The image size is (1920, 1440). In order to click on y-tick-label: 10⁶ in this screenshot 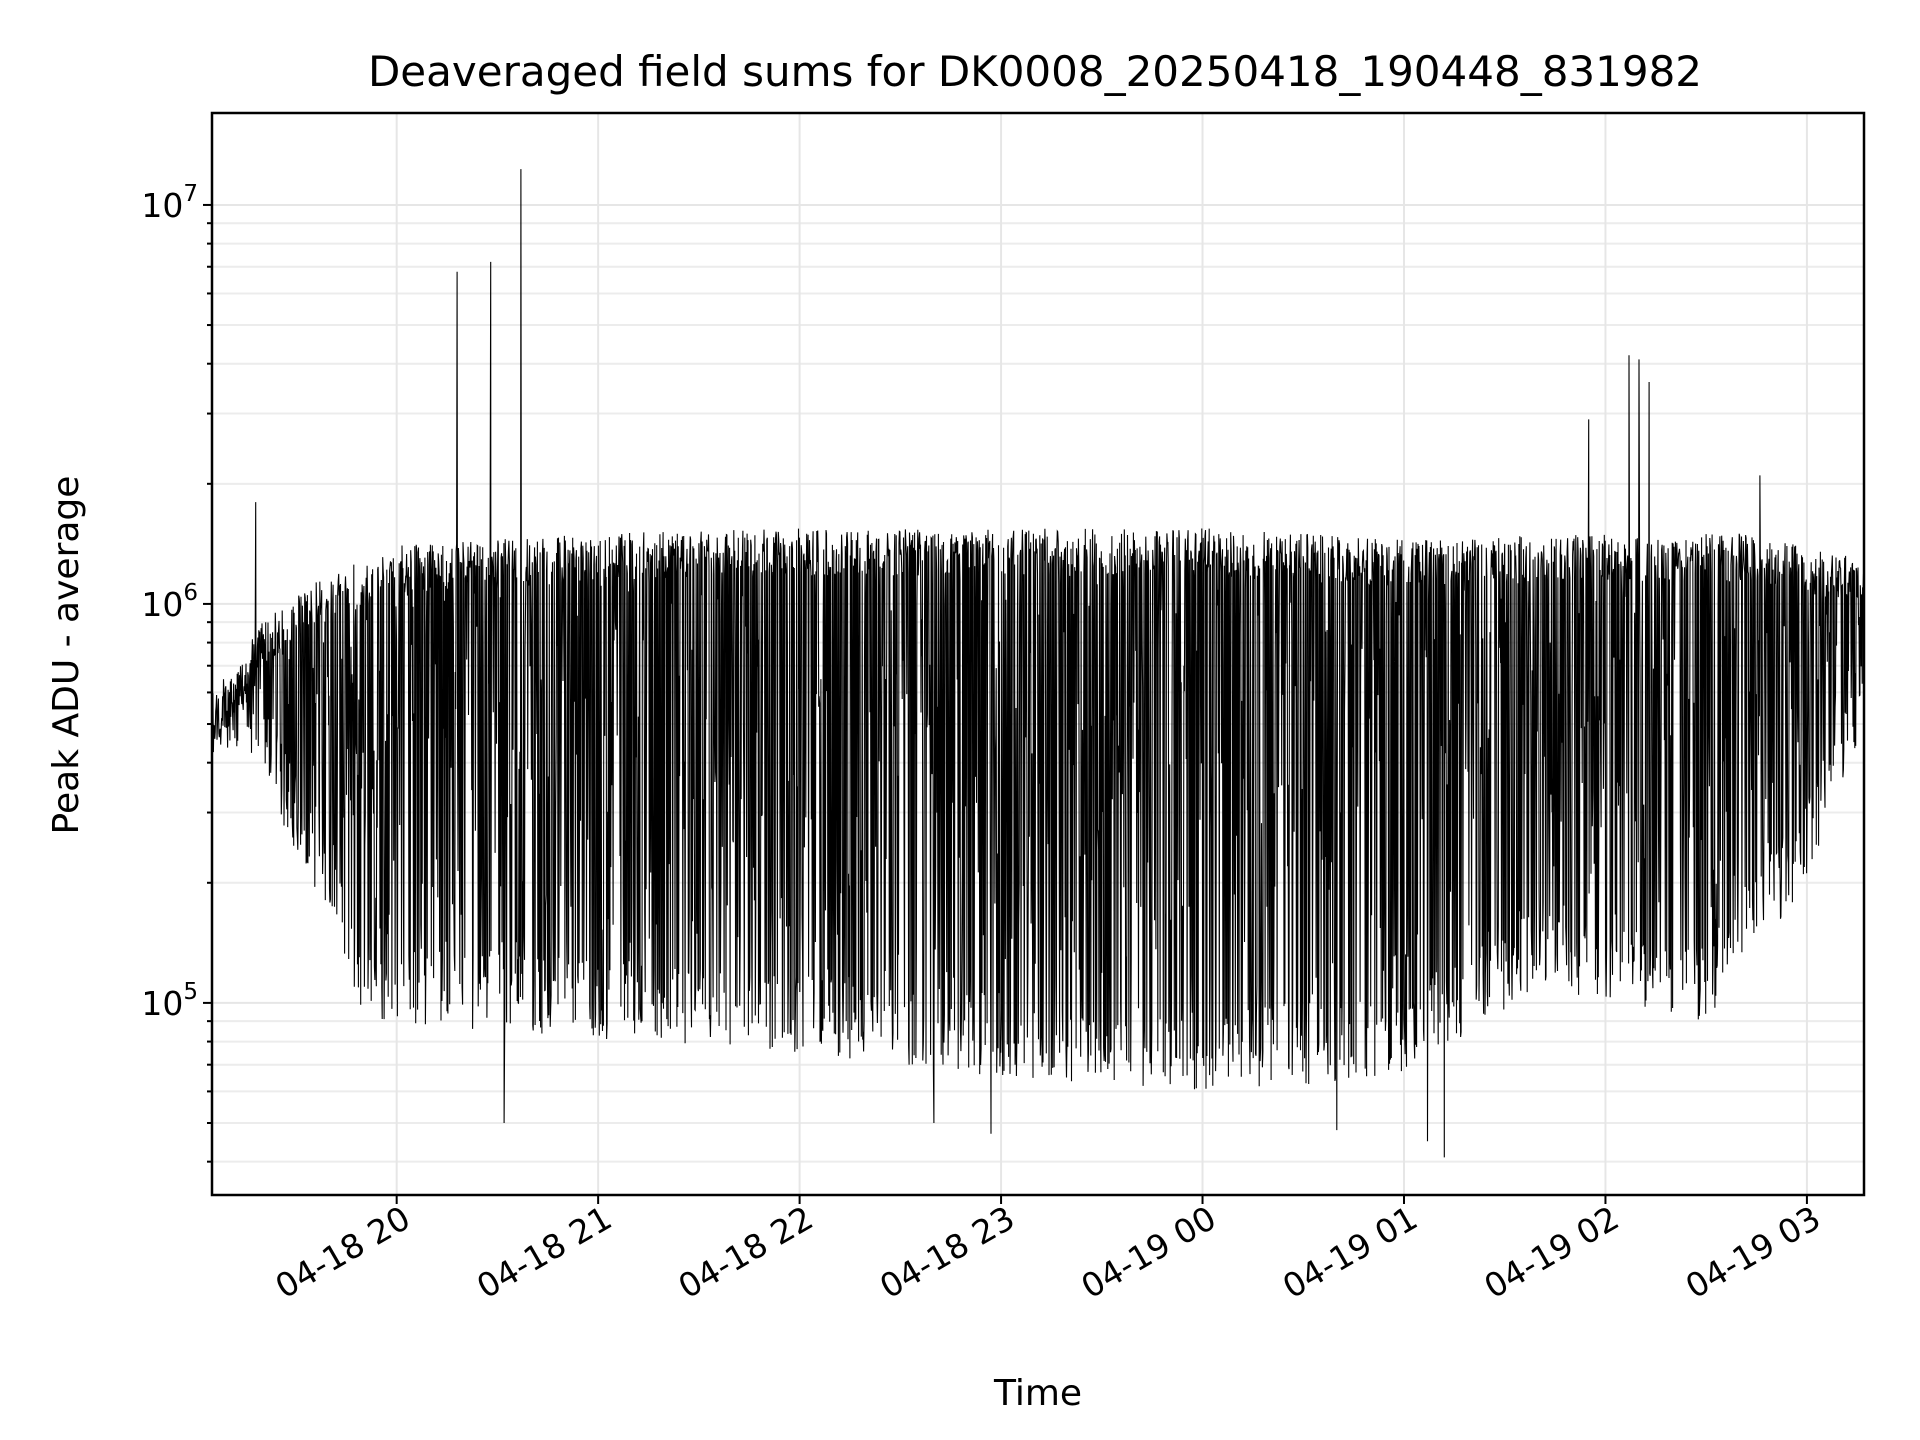, I will do `click(169, 602)`.